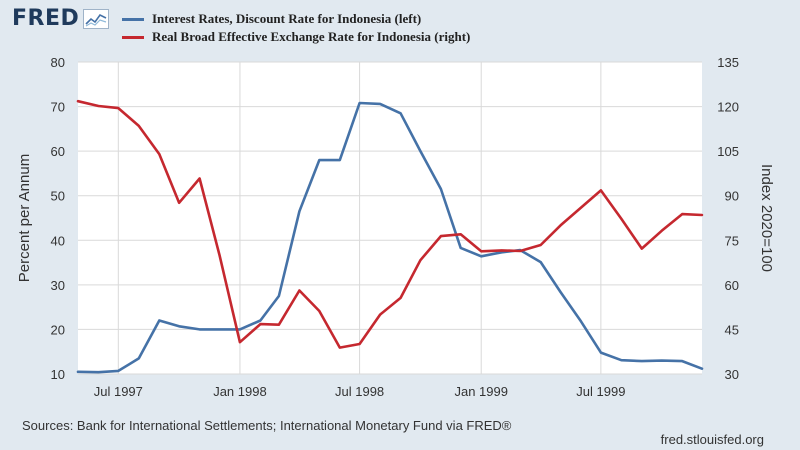  I want to click on left-tick-label: 40, so click(58, 240).